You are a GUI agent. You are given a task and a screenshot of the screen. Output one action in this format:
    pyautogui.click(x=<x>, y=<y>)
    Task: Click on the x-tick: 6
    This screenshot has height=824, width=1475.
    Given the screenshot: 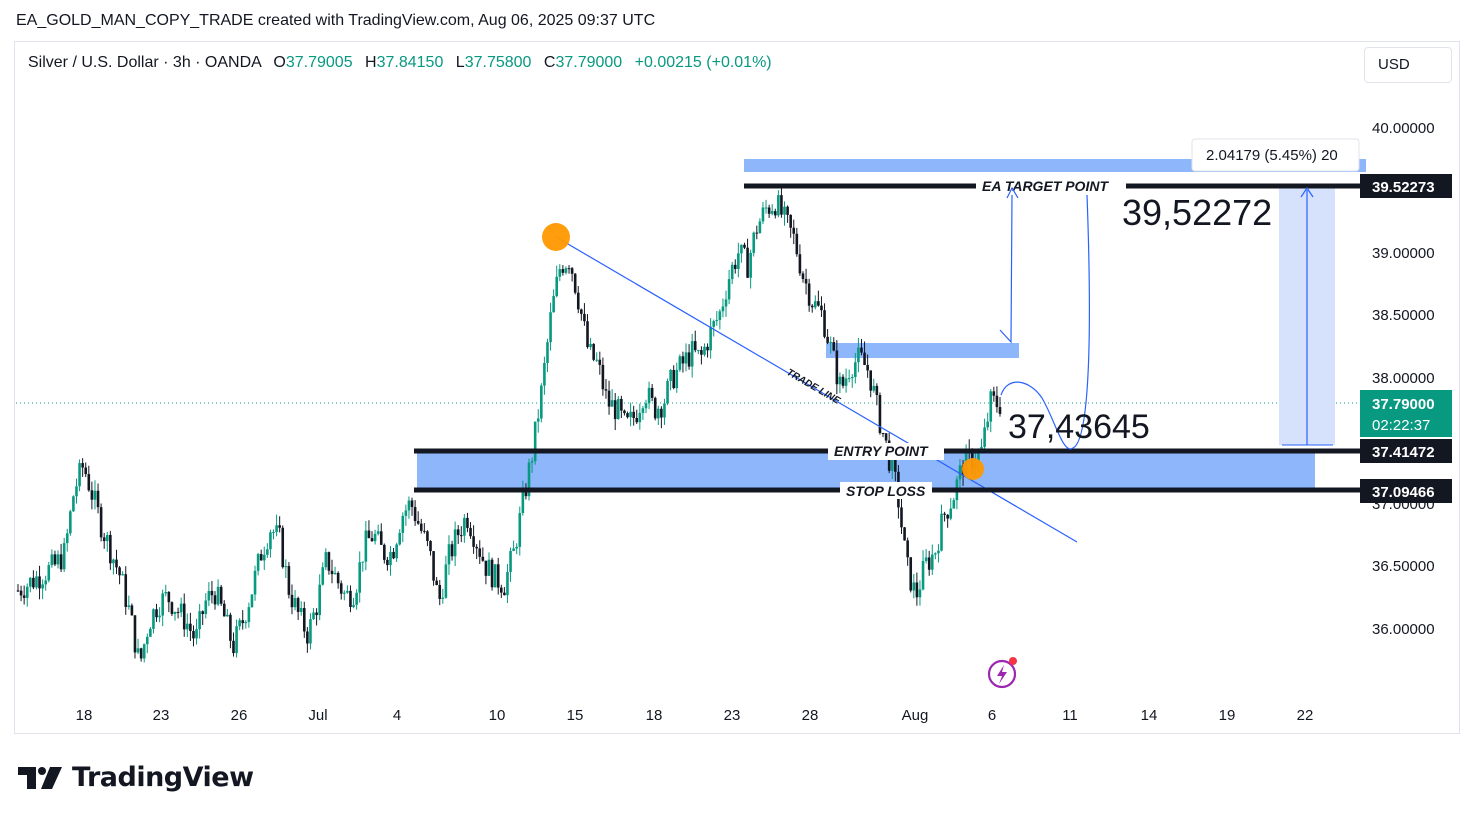 What is the action you would take?
    pyautogui.click(x=992, y=715)
    